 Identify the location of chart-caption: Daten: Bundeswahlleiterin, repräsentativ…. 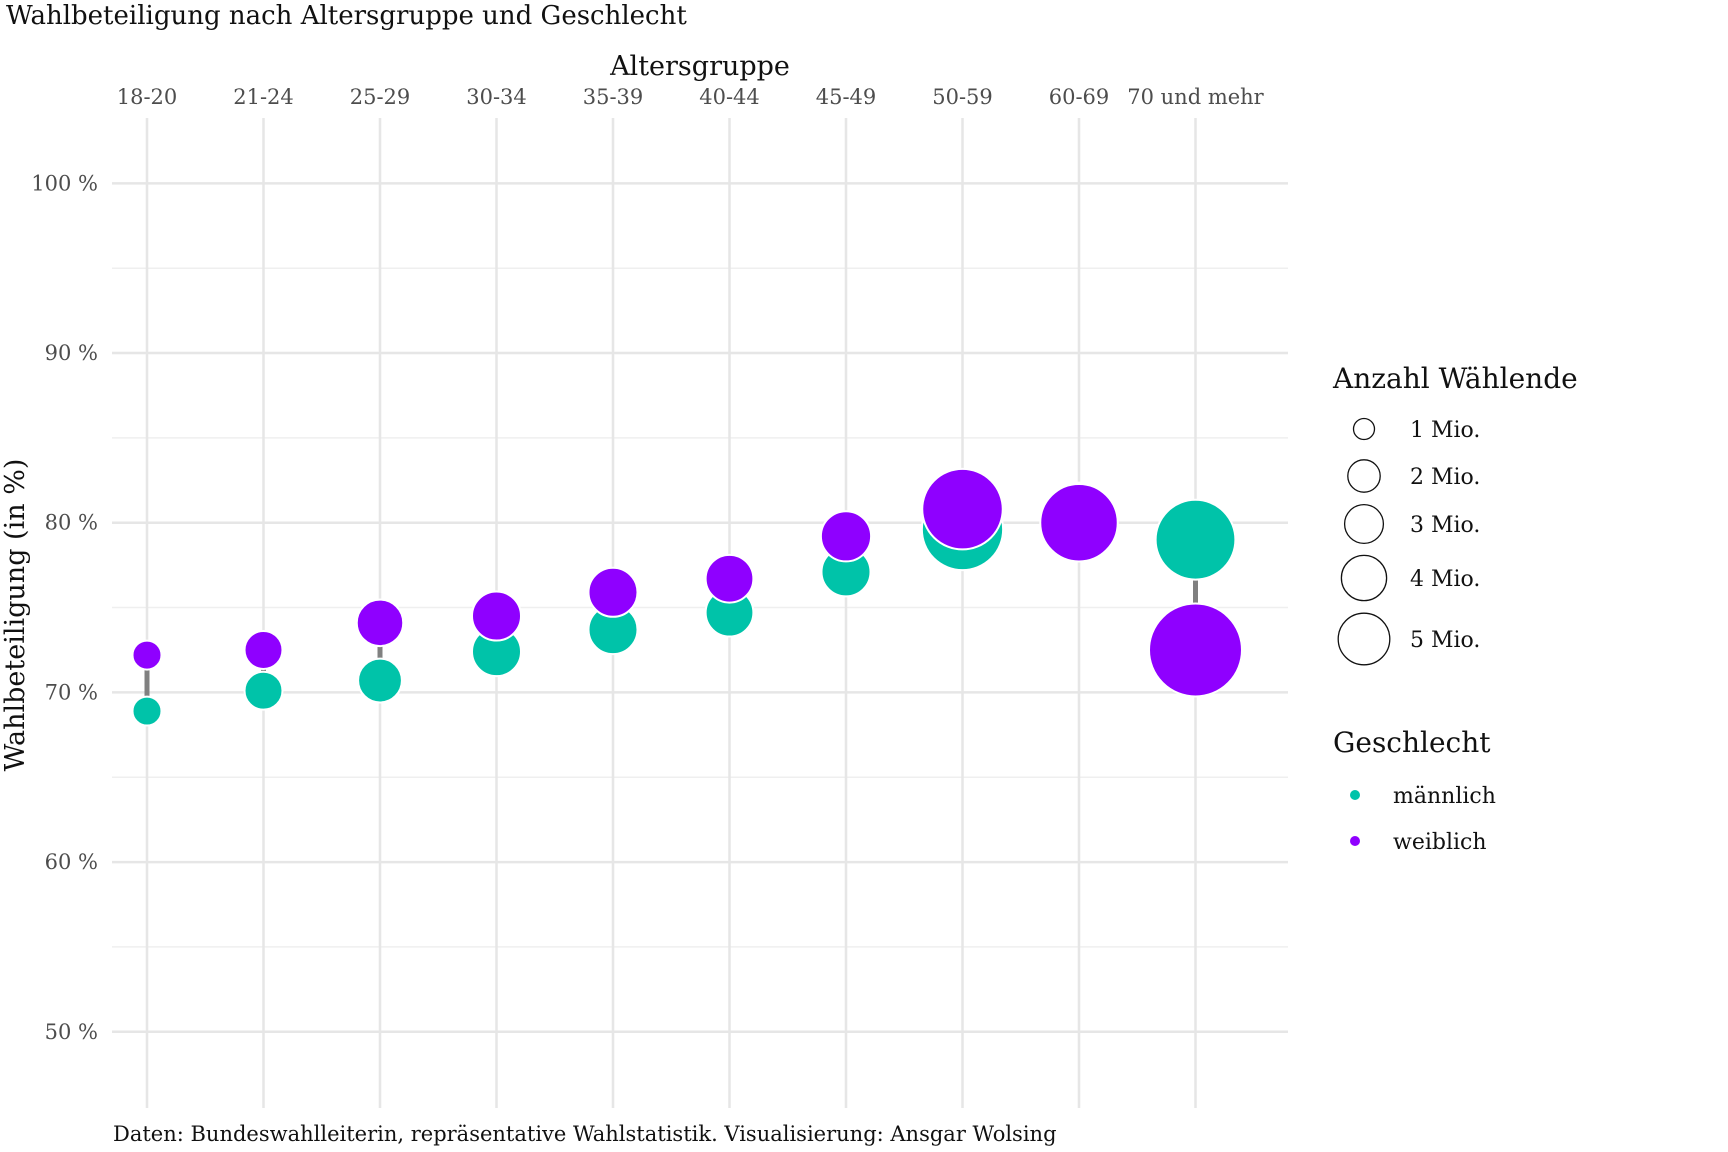
(585, 1134).